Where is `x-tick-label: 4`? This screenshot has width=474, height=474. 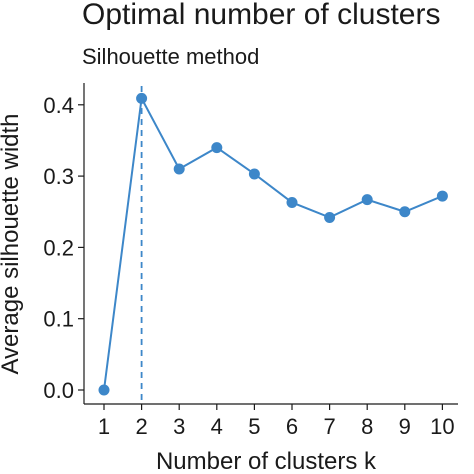 x-tick-label: 4 is located at coordinates (217, 426).